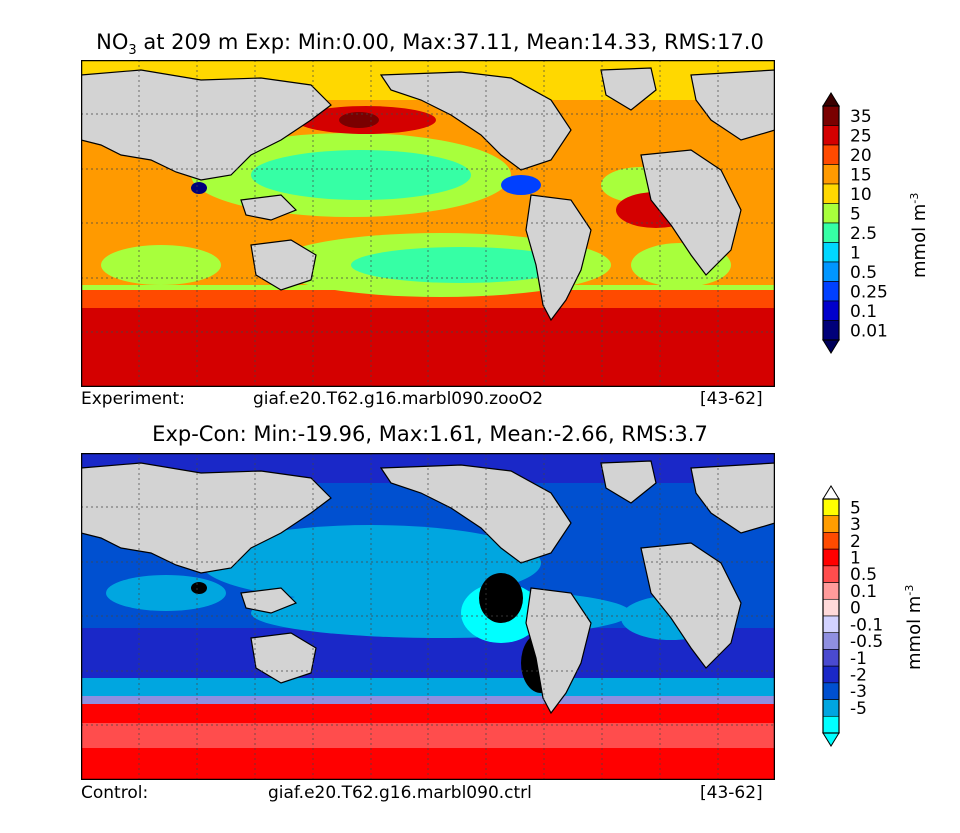  What do you see at coordinates (732, 105) in the screenshot?
I see `panel1-land-east` at bounding box center [732, 105].